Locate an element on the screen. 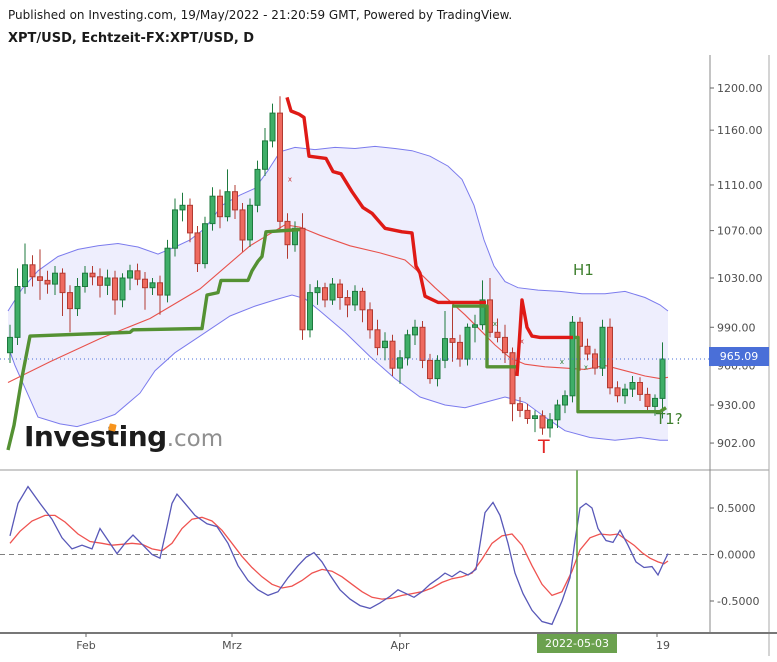 The image size is (777, 662). investing-logo: Investing.com is located at coordinates (123, 439).